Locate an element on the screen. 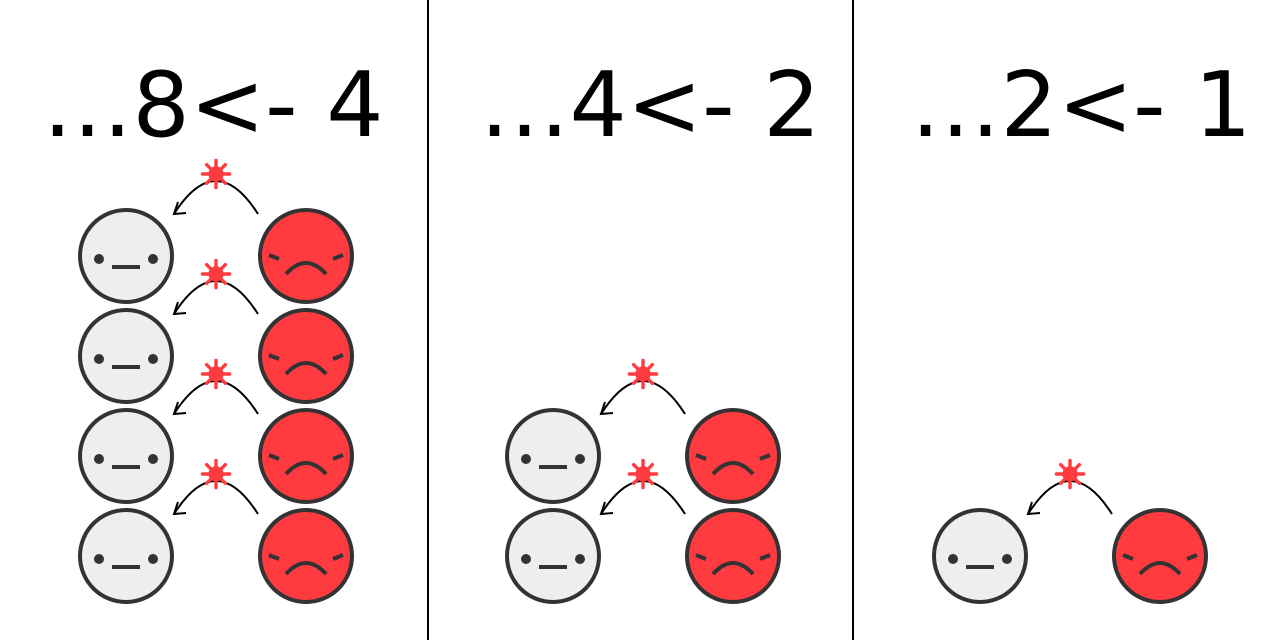  panel-2-title: …4<- 2 is located at coordinates (649, 105).